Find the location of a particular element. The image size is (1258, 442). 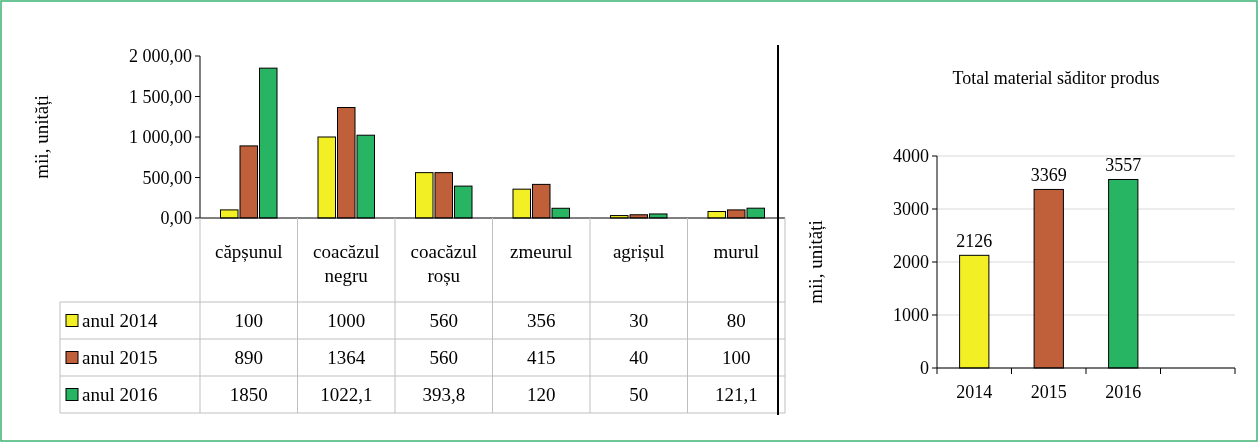

x-tick-label: agrișul is located at coordinates (638, 251).